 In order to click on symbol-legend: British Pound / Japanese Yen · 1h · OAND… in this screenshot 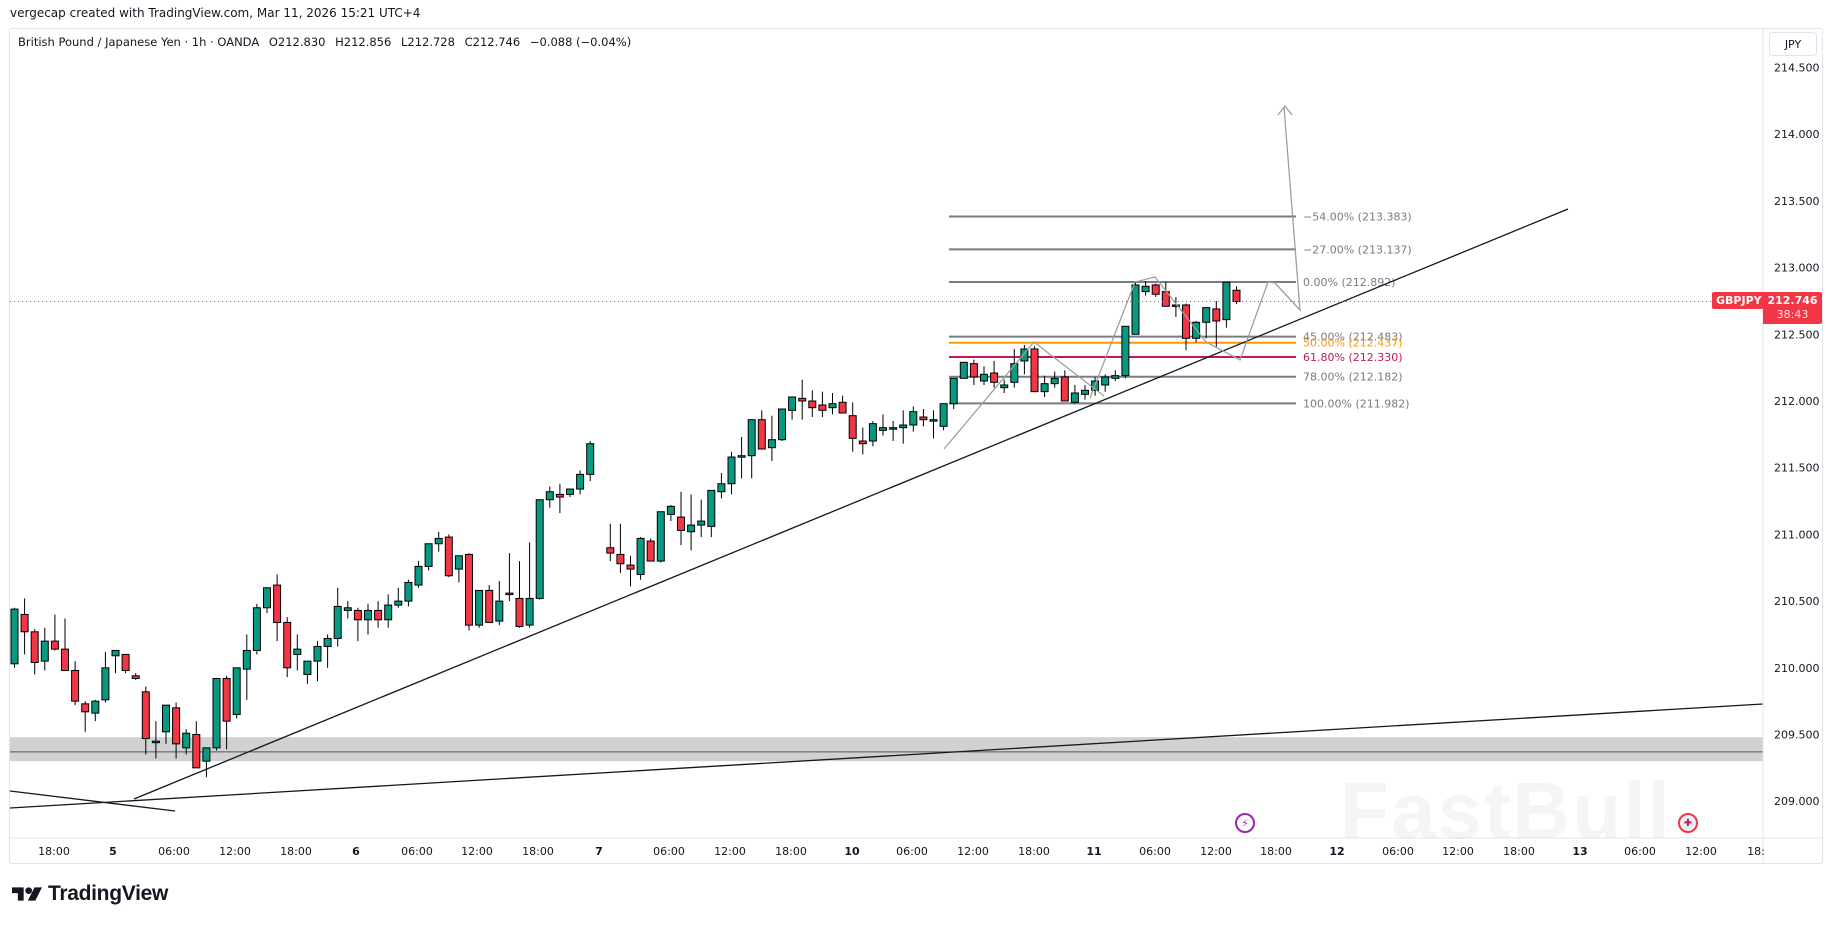, I will do `click(327, 42)`.